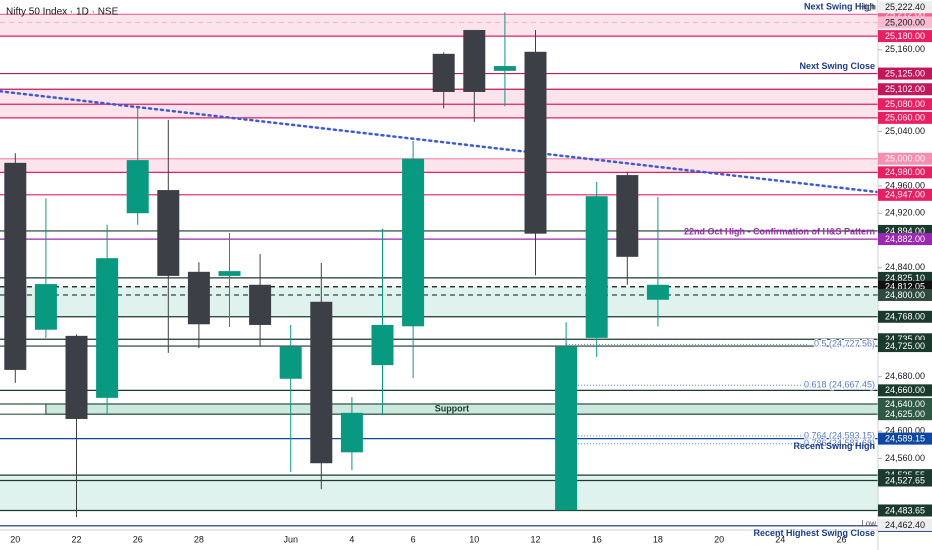  I want to click on fib-label: 0.618 (24,667.45), so click(839, 385).